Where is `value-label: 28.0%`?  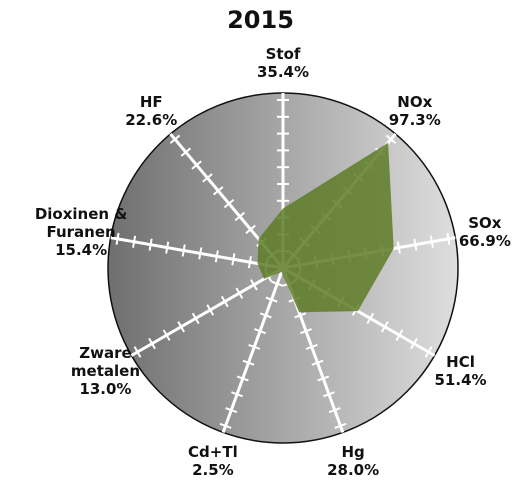 value-label: 28.0% is located at coordinates (353, 469).